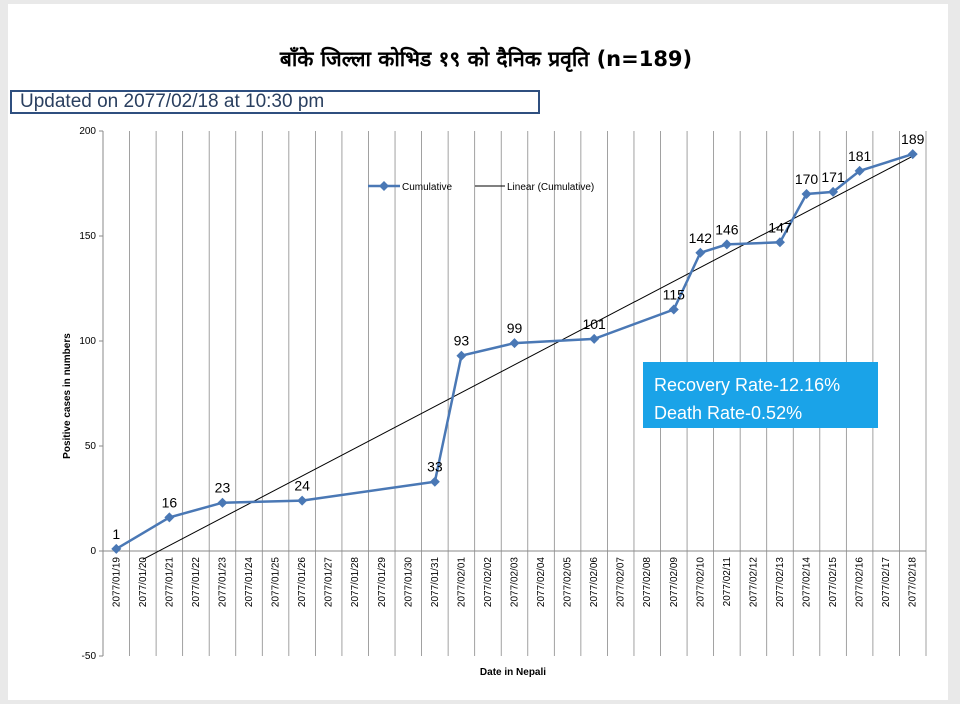 Image resolution: width=960 pixels, height=704 pixels. Describe the element at coordinates (541, 582) in the screenshot. I see `x-tick-label: 2077/02/04` at that location.